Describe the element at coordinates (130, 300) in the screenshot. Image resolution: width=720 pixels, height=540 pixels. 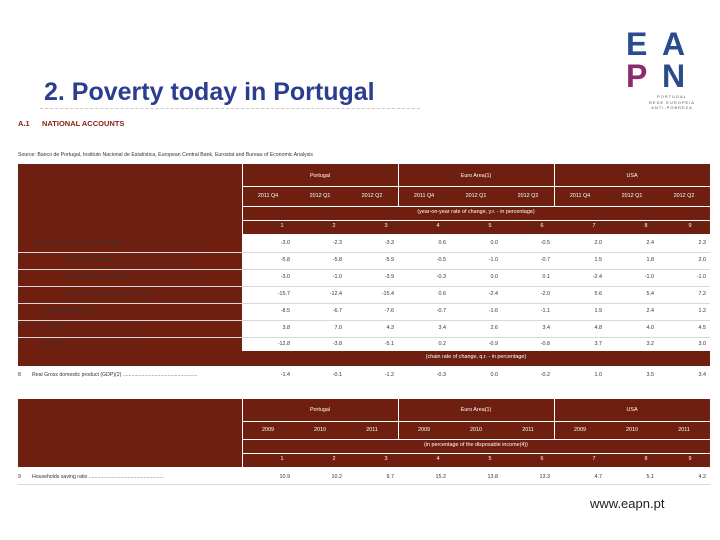
I see `table1-label-band` at that location.